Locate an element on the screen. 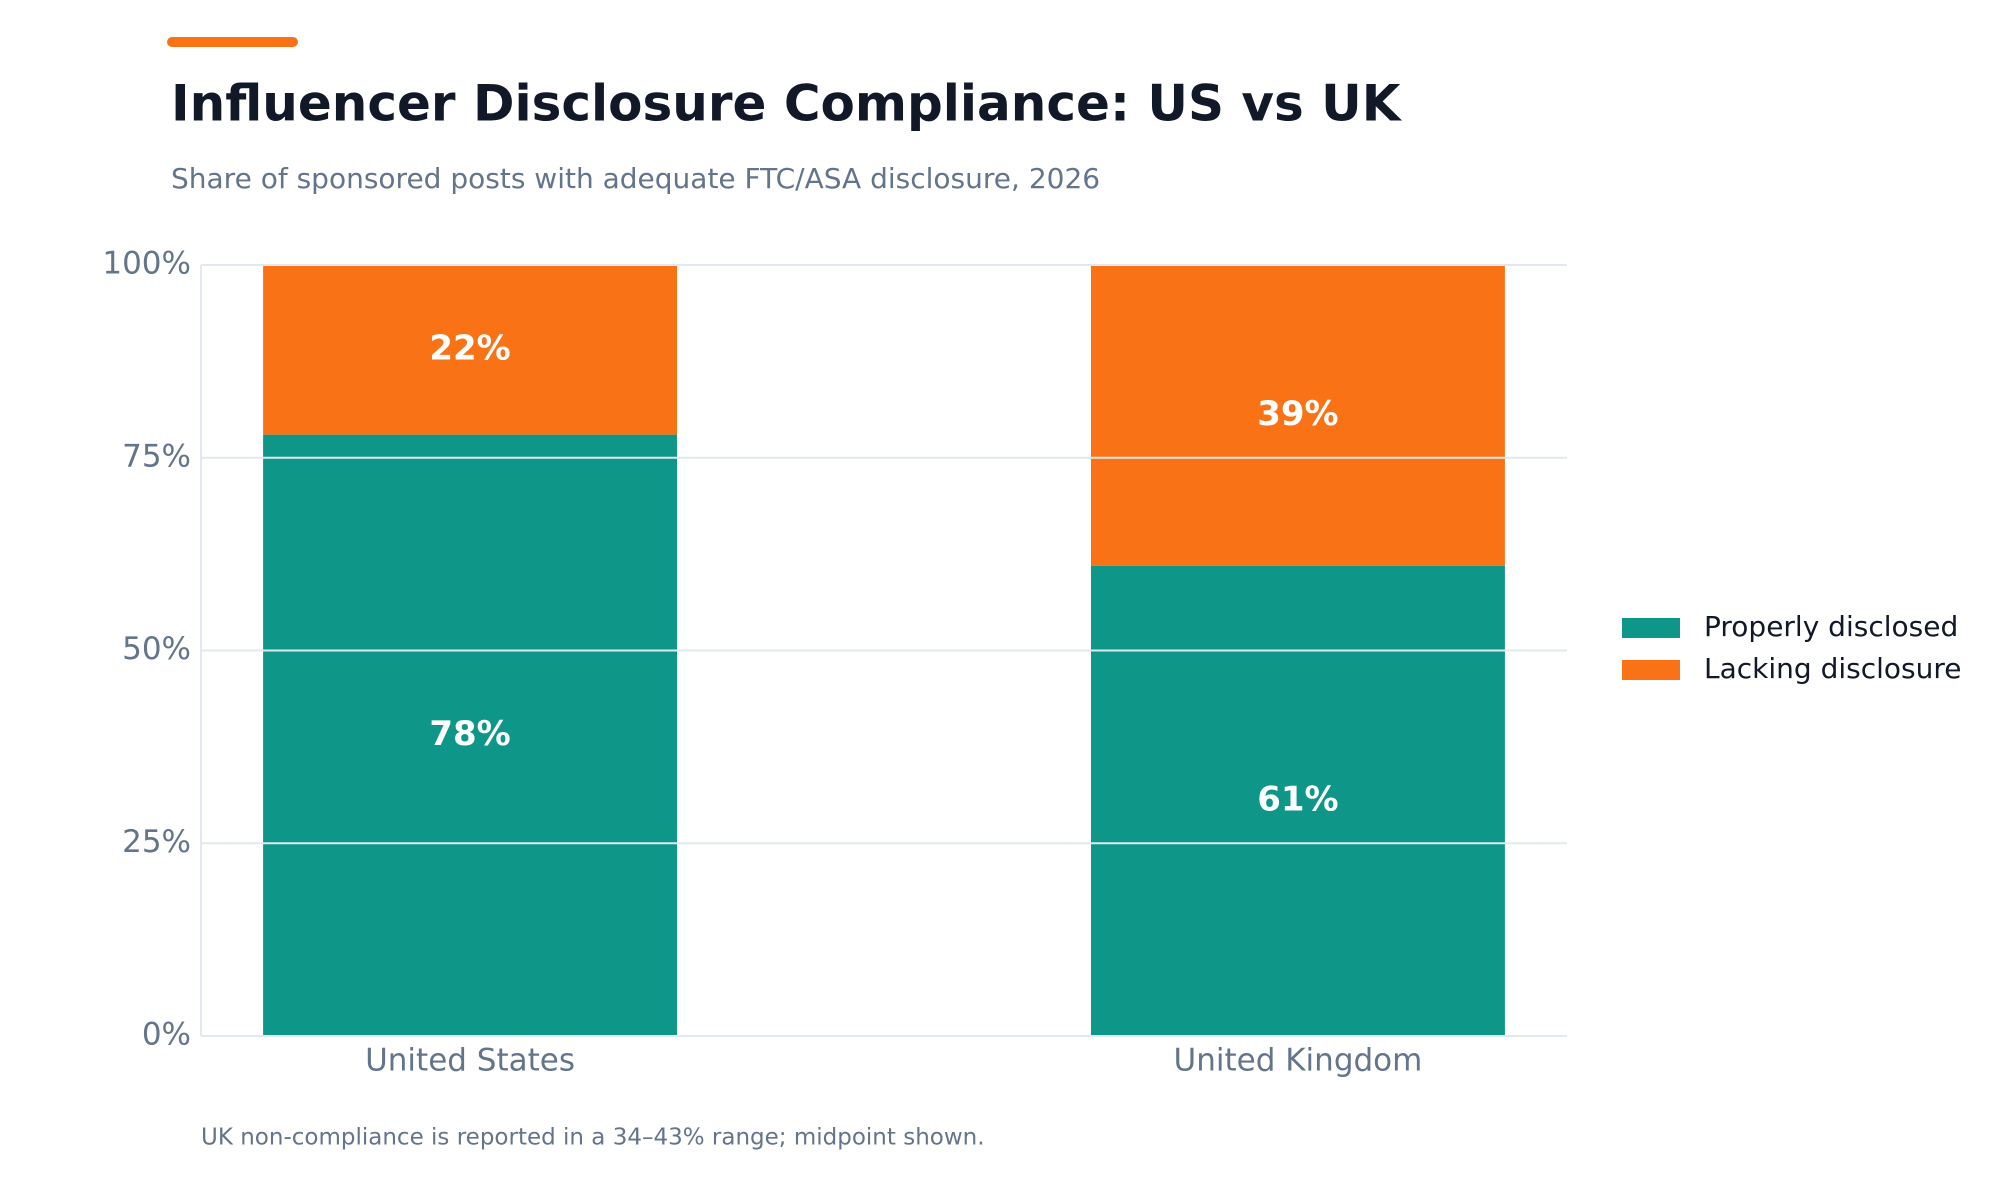  value-label: 78% is located at coordinates (469, 734).